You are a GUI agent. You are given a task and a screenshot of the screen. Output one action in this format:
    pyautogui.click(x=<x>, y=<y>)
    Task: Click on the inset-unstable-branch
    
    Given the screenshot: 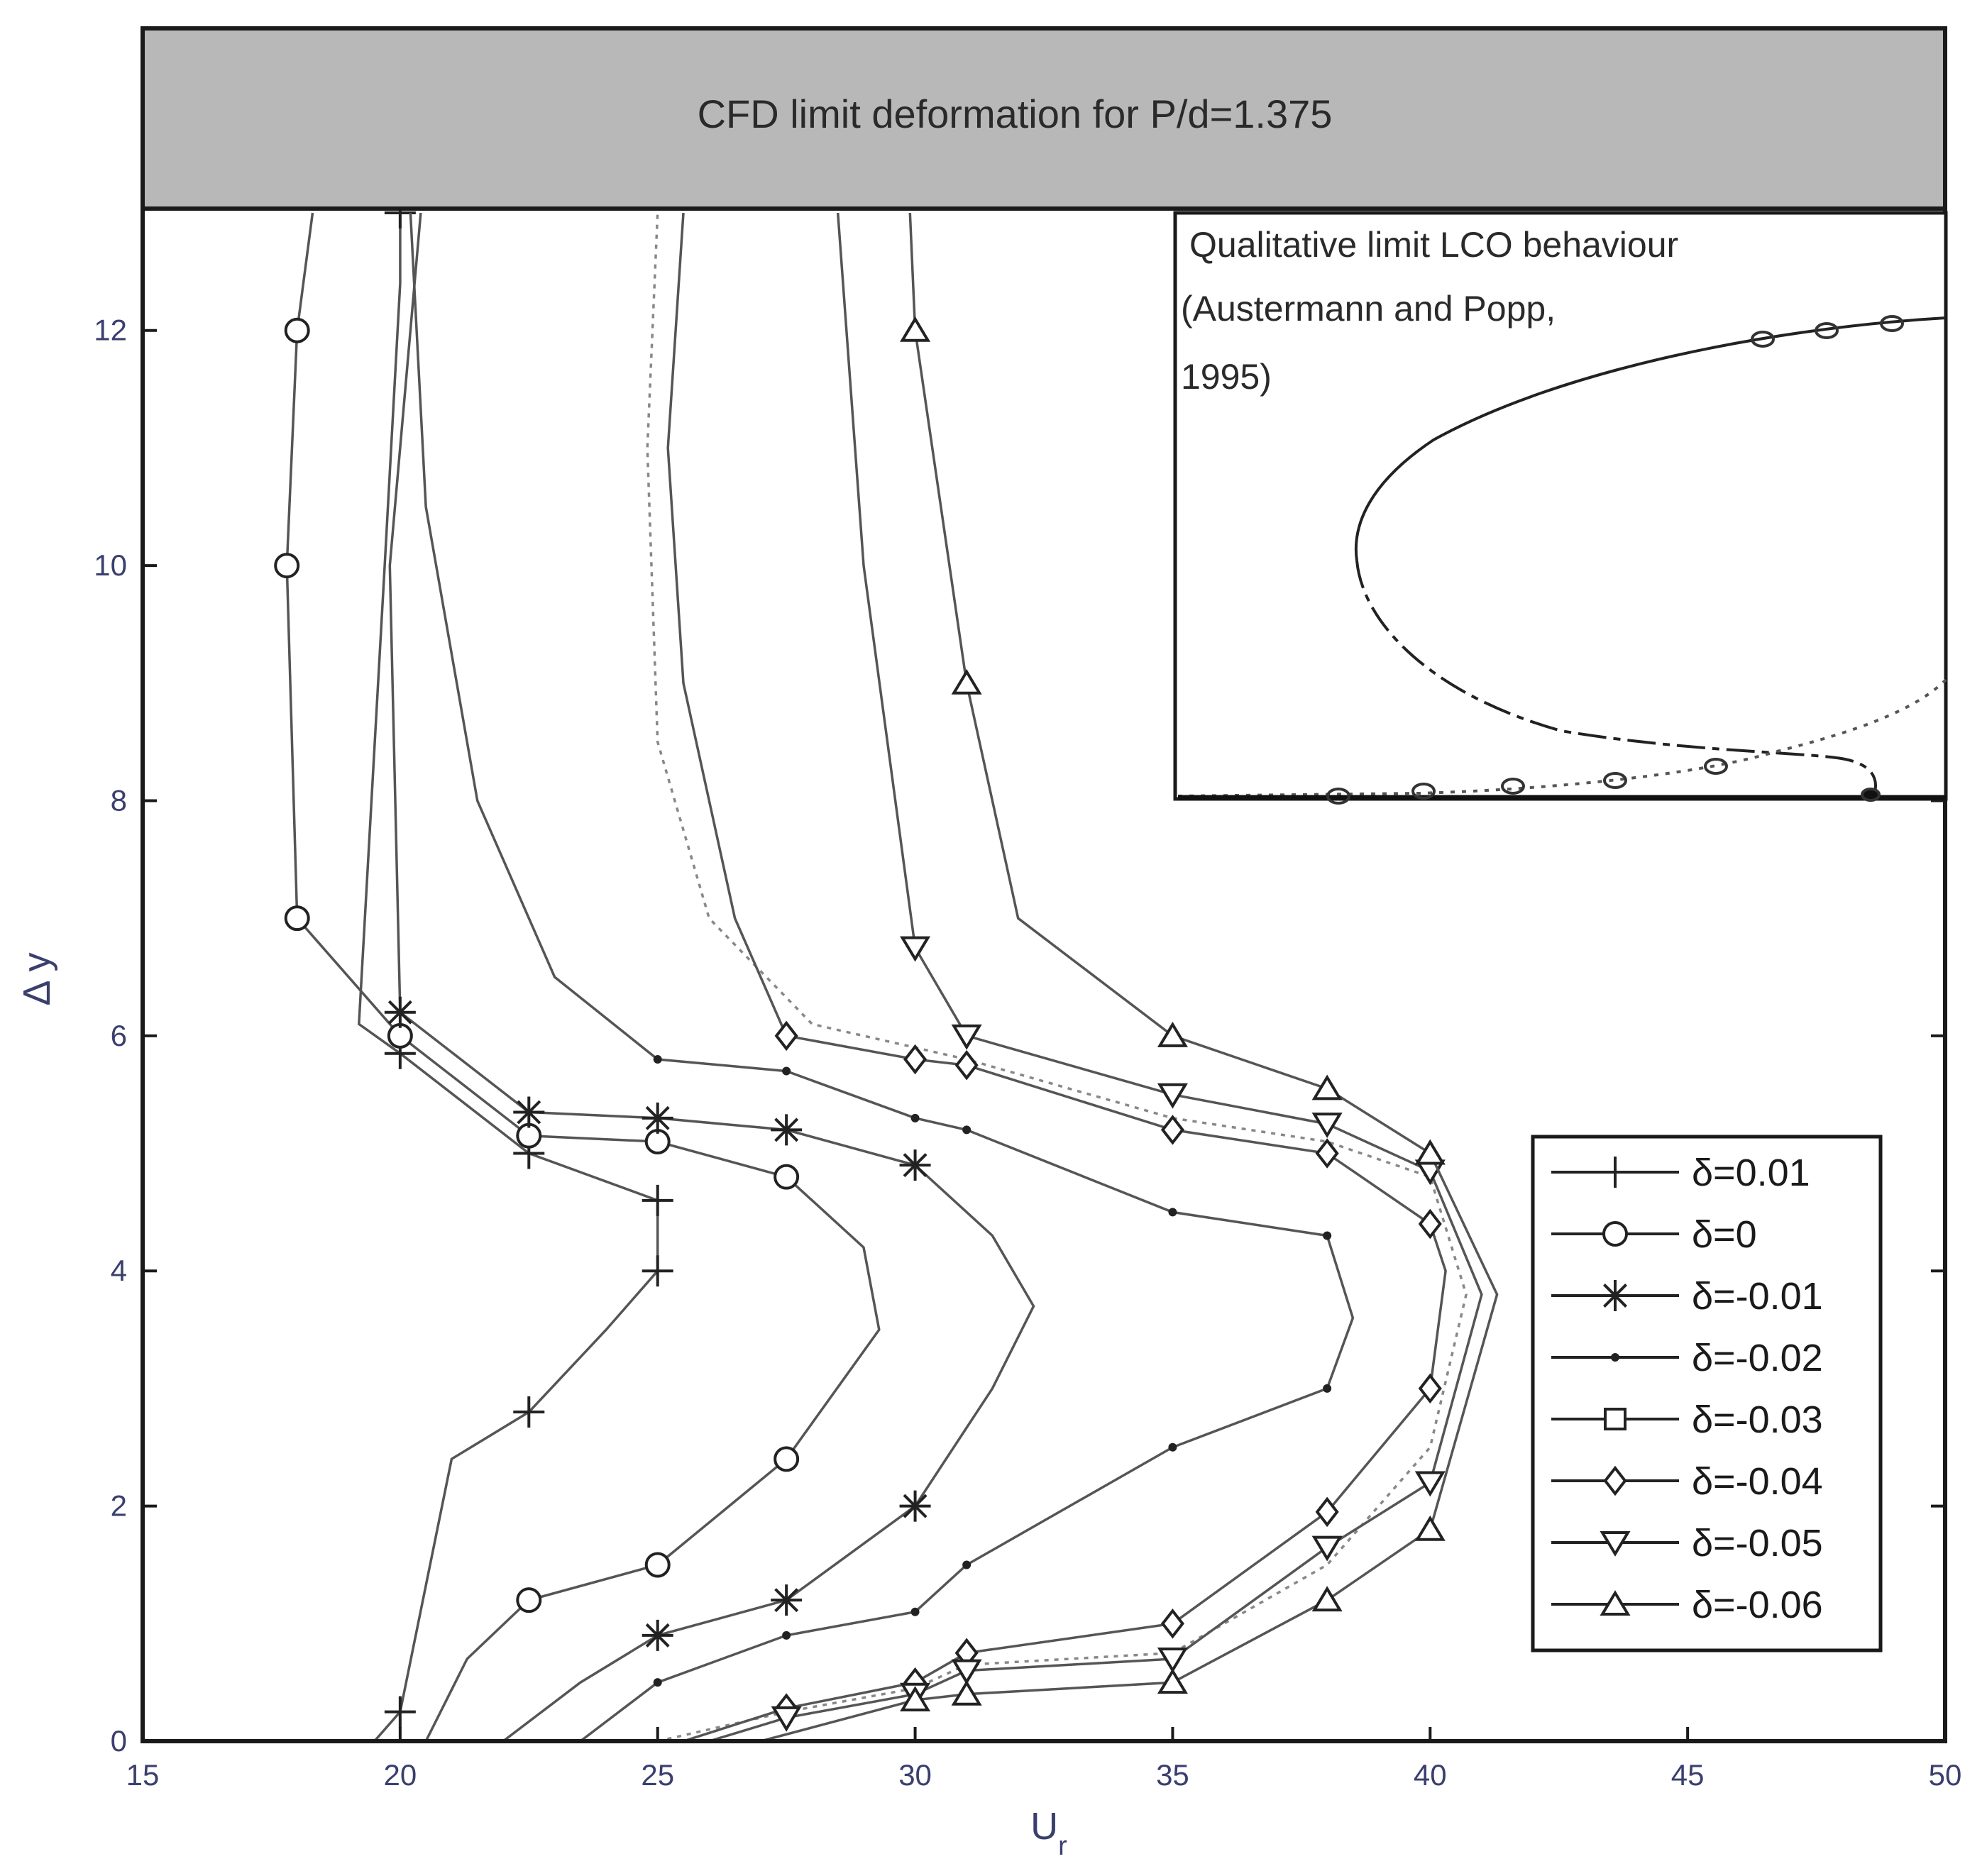 What is the action you would take?
    pyautogui.click(x=1562, y=738)
    